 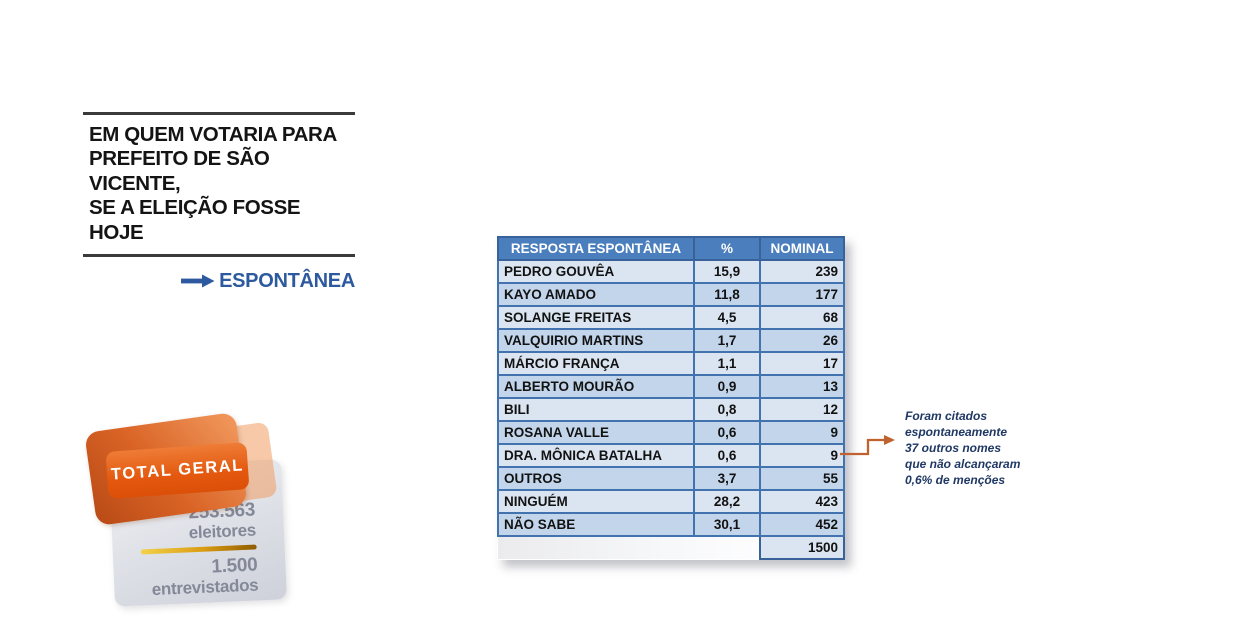 What do you see at coordinates (727, 478) in the screenshot?
I see `percent-cell: 3,7` at bounding box center [727, 478].